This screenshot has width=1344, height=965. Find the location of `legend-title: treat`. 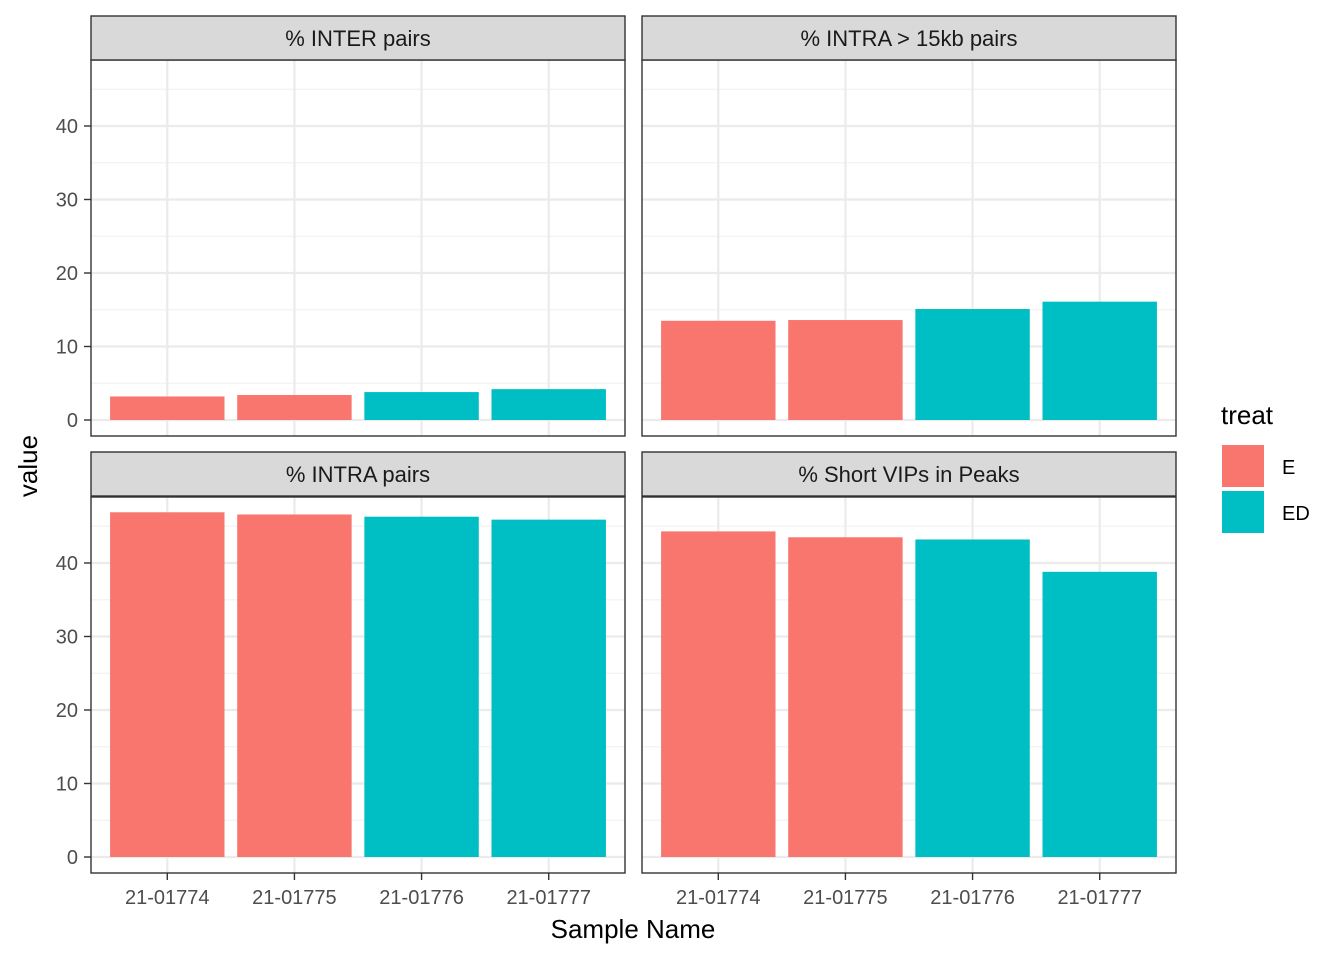

legend-title: treat is located at coordinates (1247, 415).